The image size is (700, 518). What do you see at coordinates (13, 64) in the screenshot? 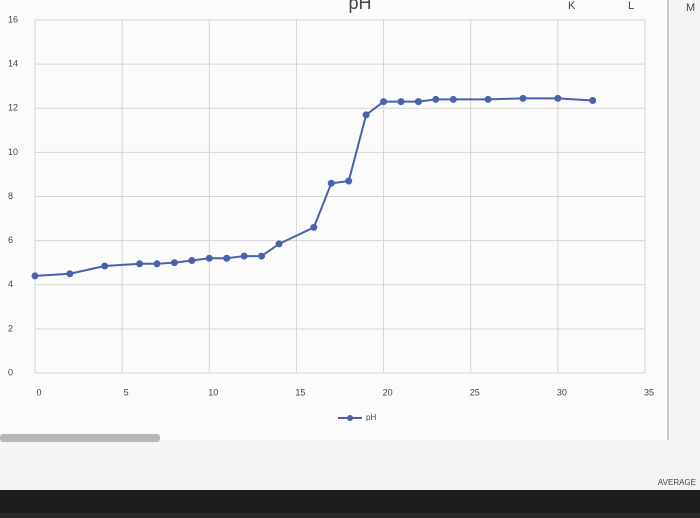
I see `y-tick-label: 14` at bounding box center [13, 64].